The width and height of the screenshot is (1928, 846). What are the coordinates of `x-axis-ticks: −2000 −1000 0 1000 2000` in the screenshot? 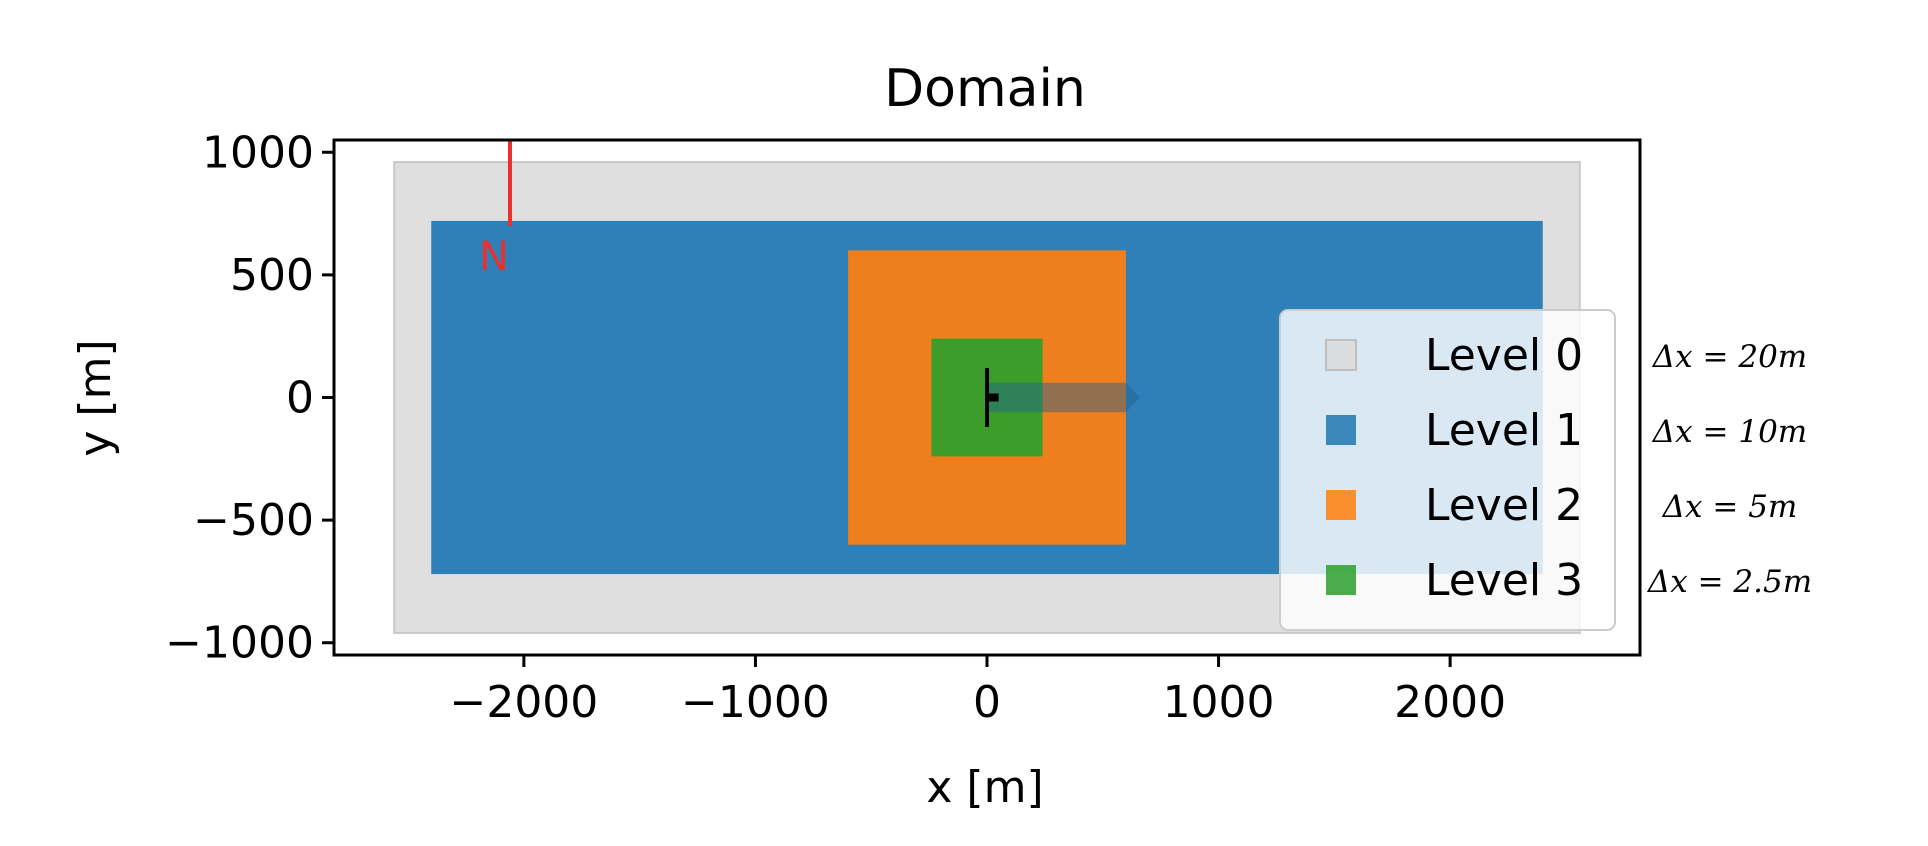 It's located at (977, 691).